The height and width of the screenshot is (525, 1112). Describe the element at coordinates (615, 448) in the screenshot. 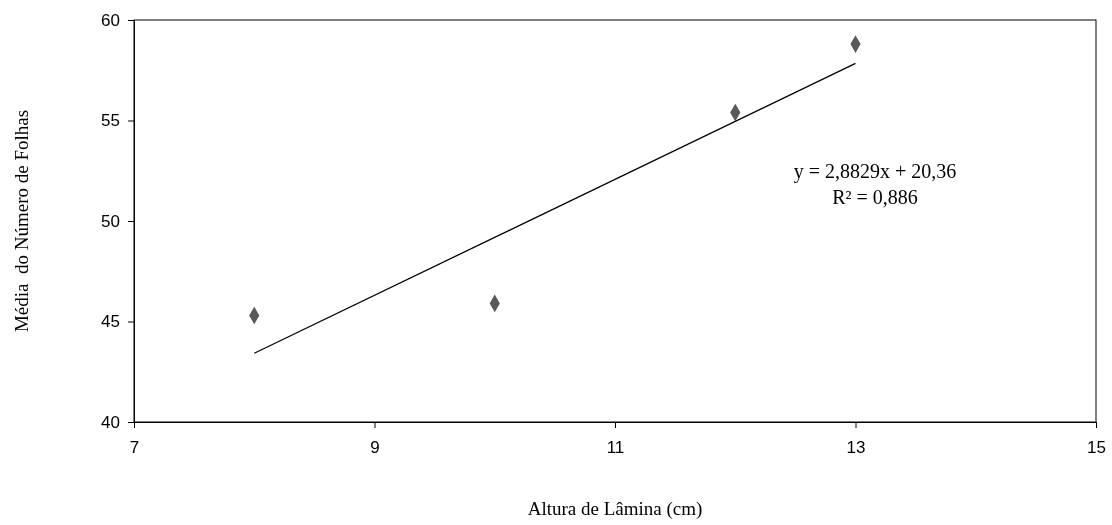

I see `x-tick-label: 11` at that location.